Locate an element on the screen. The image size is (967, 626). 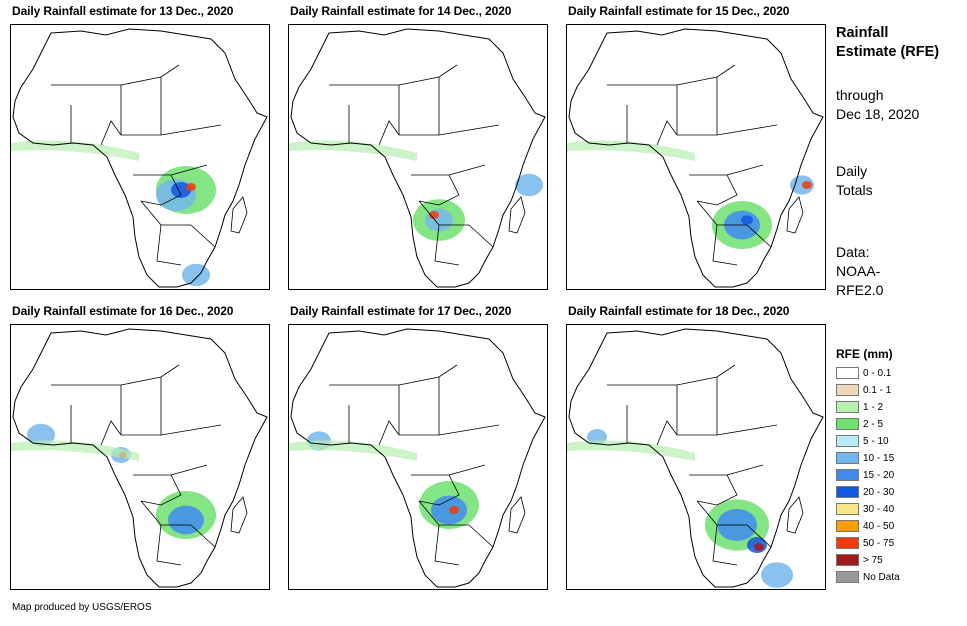
legend-item: 5 - 10 is located at coordinates (862, 441).